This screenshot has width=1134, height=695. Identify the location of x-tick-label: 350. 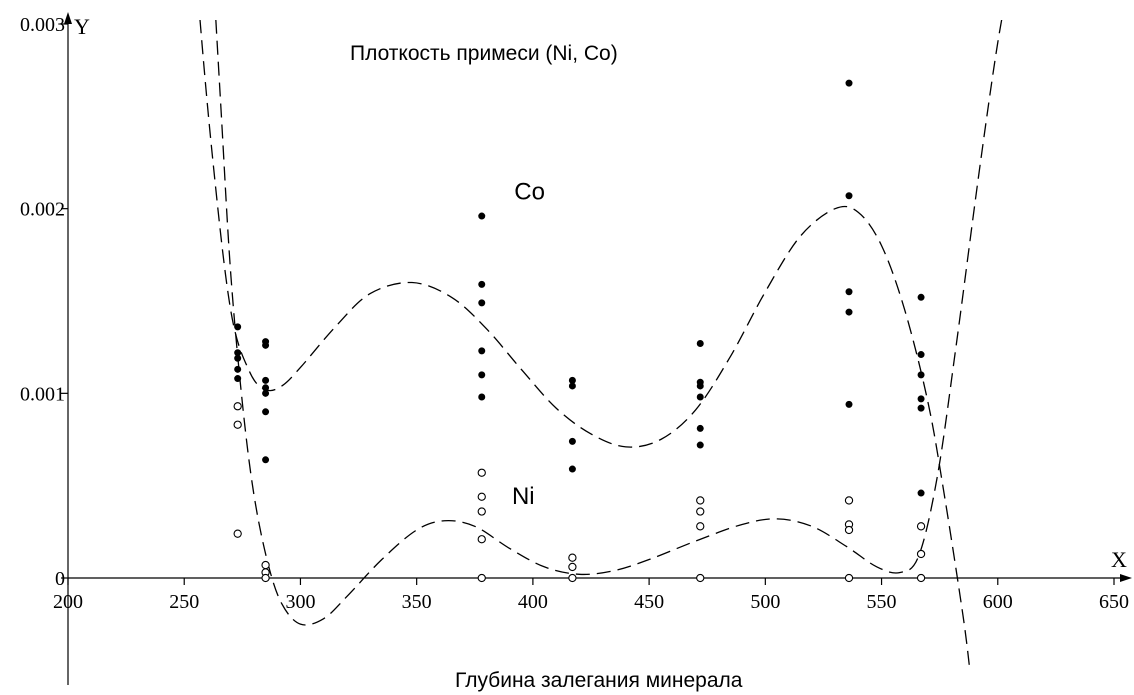
(417, 602).